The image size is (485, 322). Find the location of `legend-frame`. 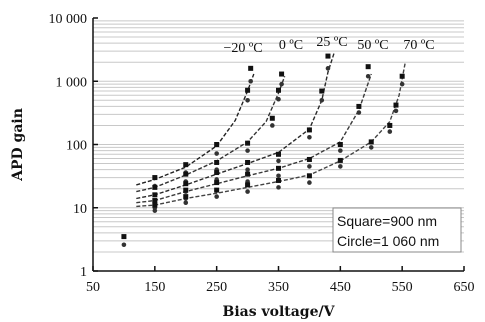

legend-frame is located at coordinates (397, 230).